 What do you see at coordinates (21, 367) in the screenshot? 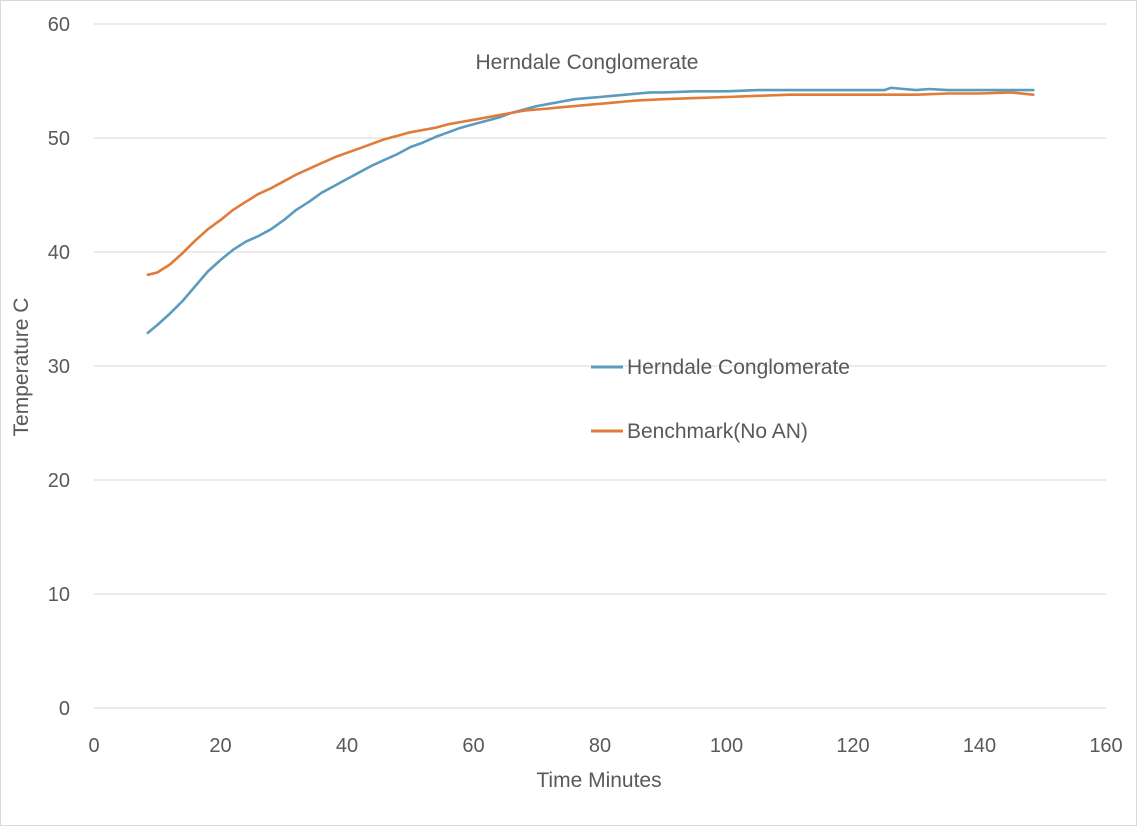
I see `y-axis-title: Temperature C` at bounding box center [21, 367].